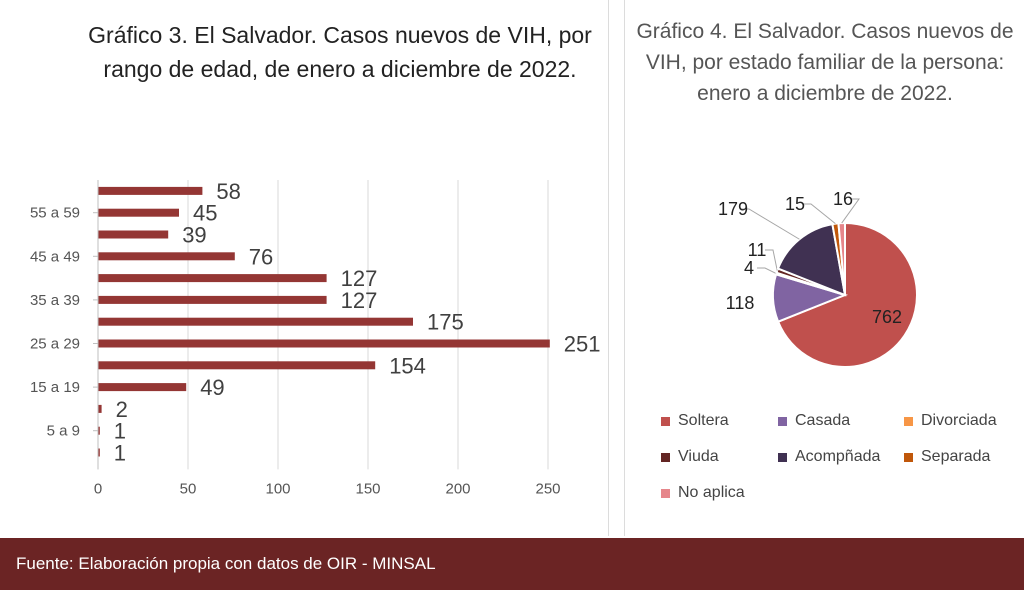 Image resolution: width=1024 pixels, height=598 pixels. I want to click on legend-item: Viuda, so click(719, 457).